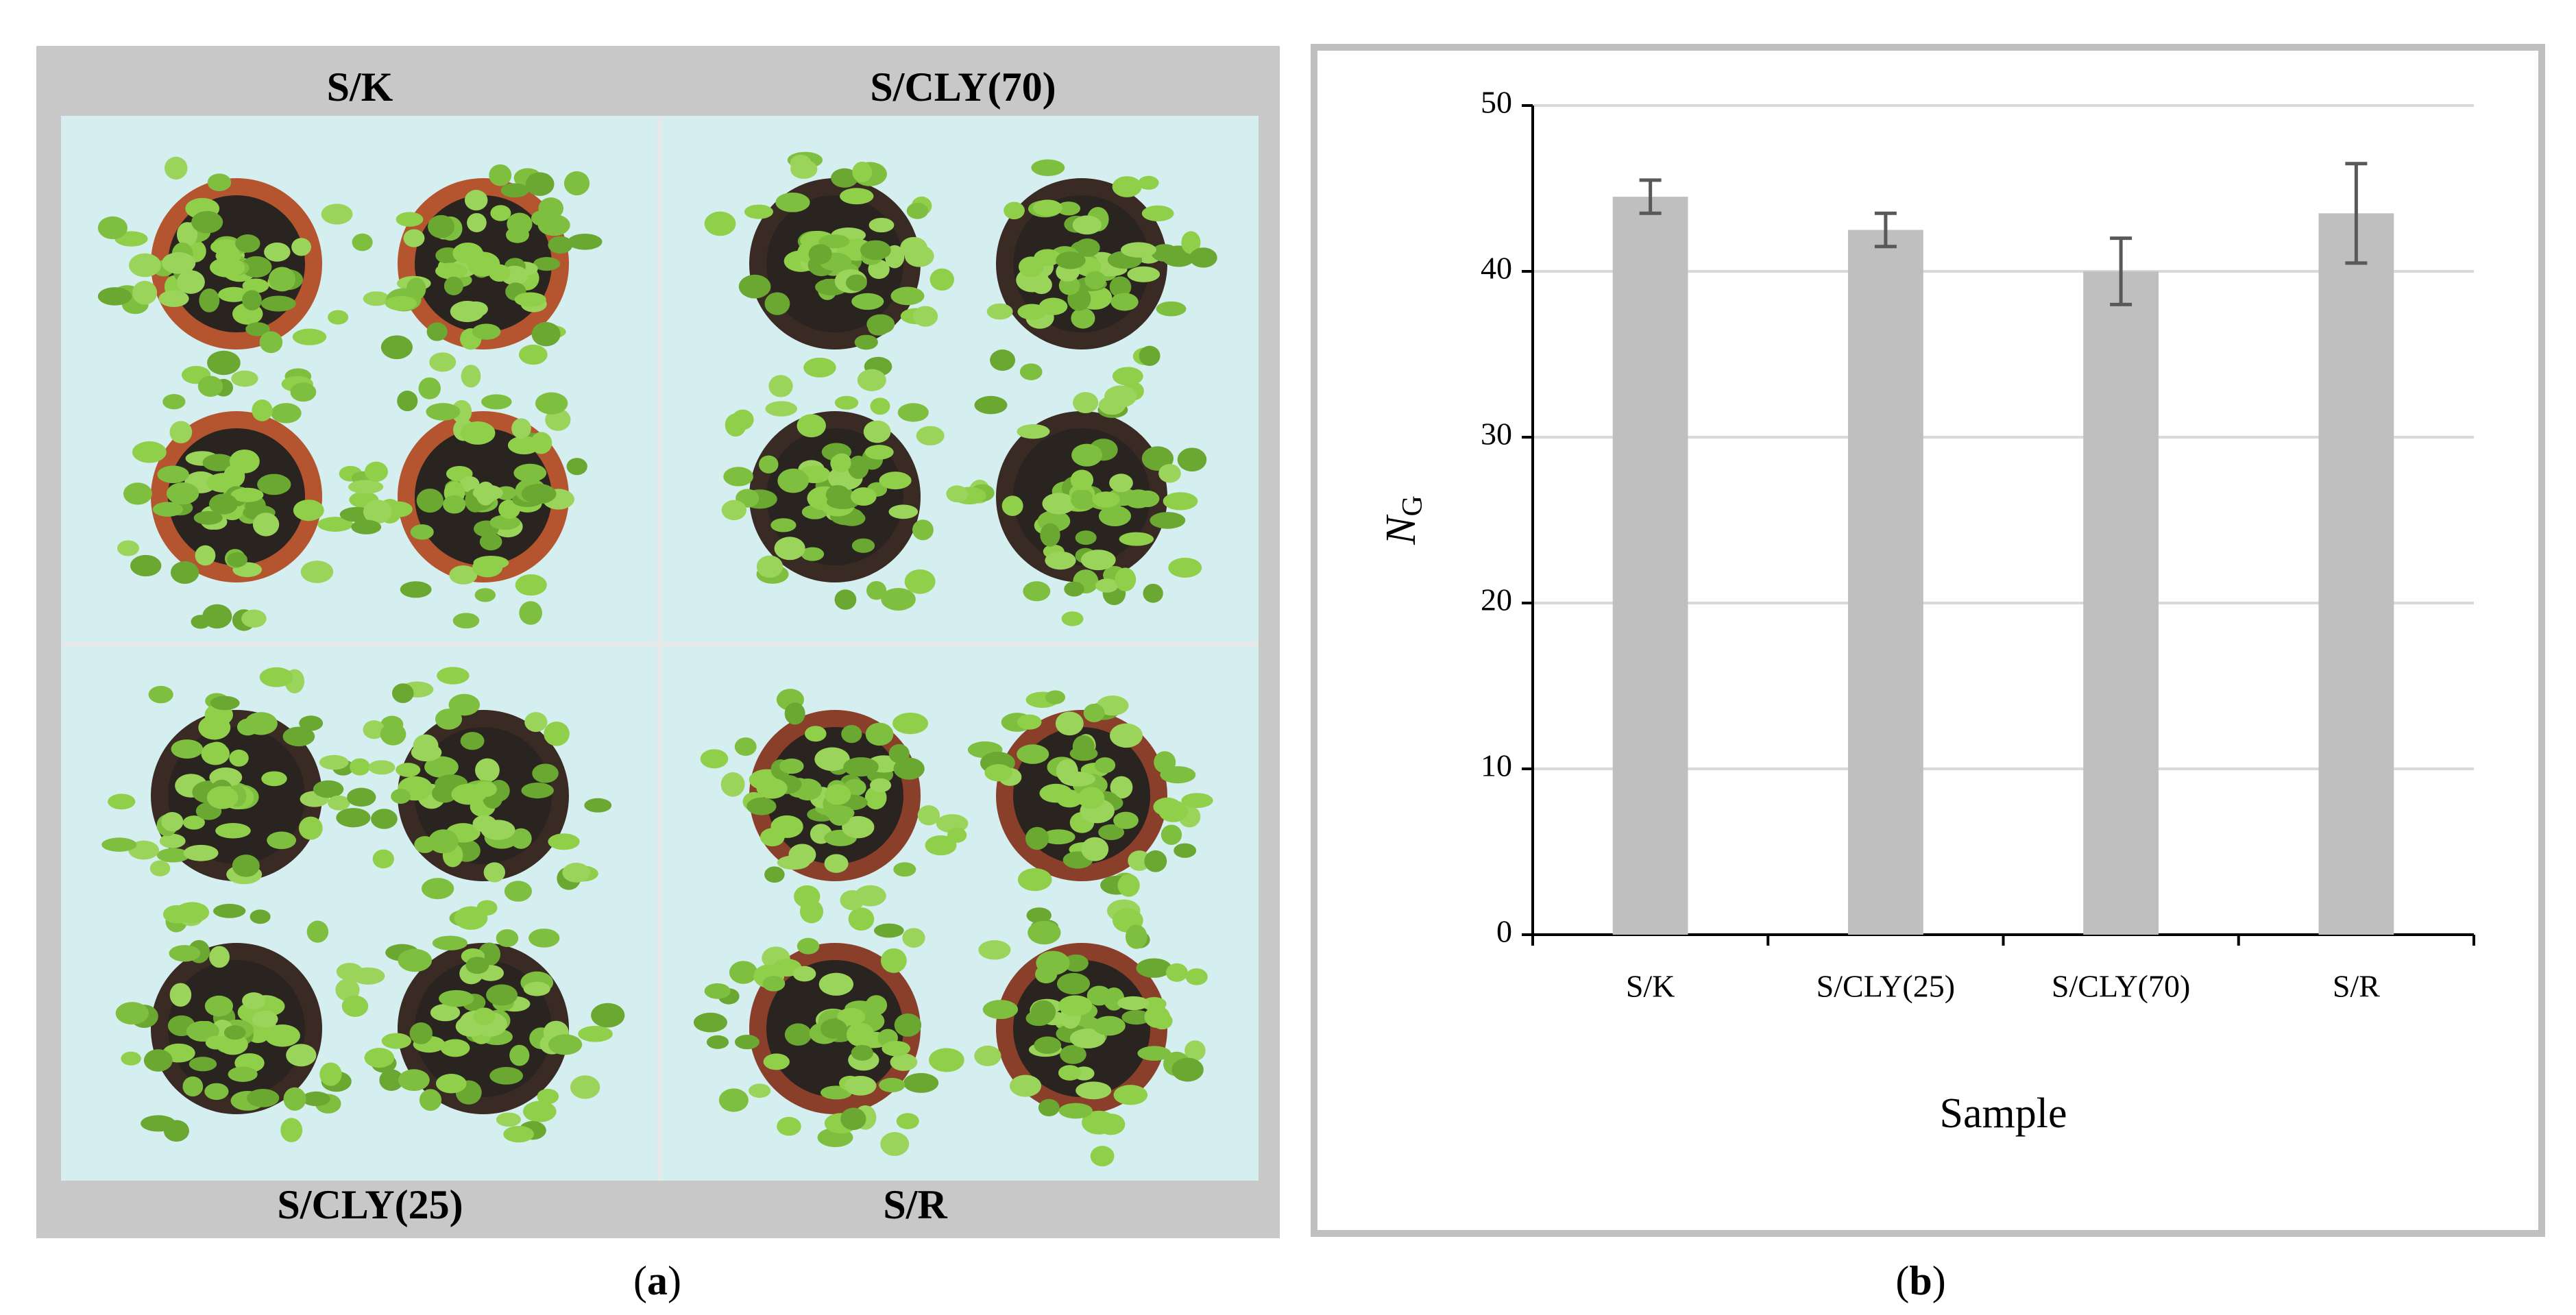 This screenshot has height=1315, width=2576. What do you see at coordinates (1650, 987) in the screenshot?
I see `x-tick-label: S/K` at bounding box center [1650, 987].